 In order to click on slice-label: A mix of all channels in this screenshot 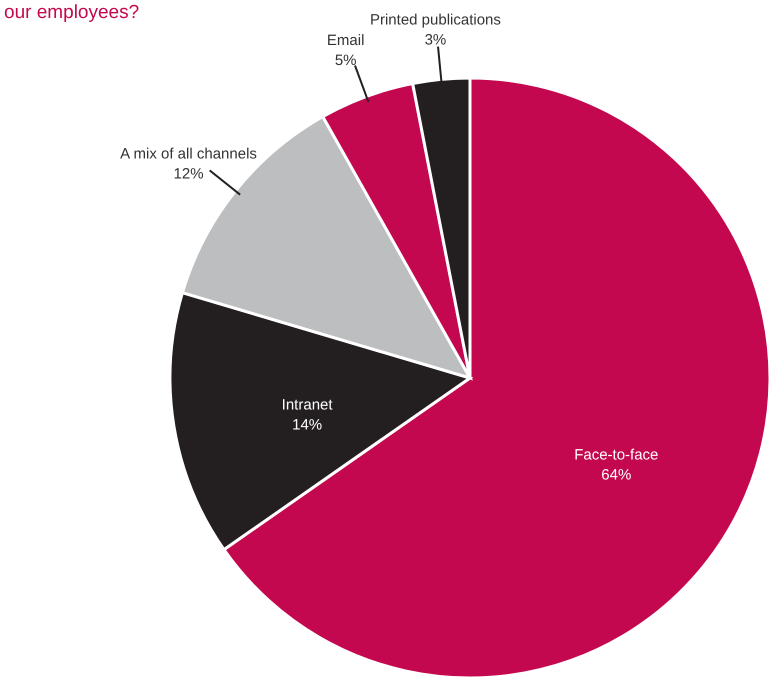, I will do `click(188, 154)`.